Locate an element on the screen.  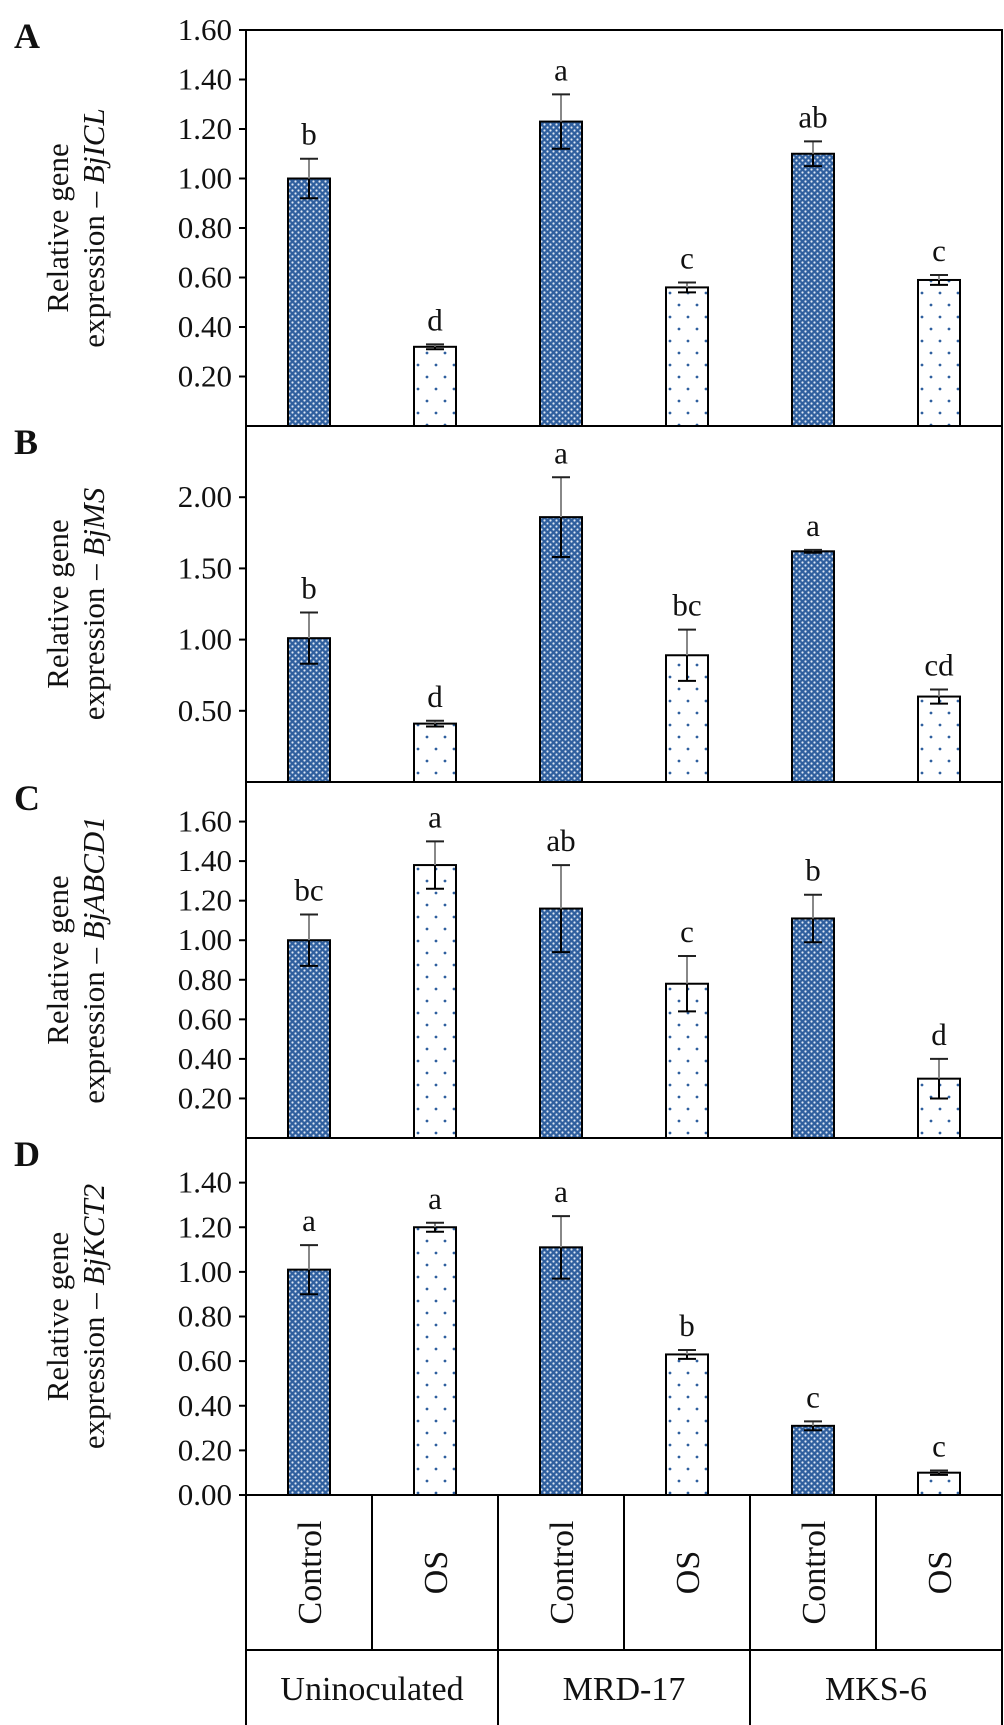
y-axis-label-line1-b: Relative gene is located at coordinates (57, 604).